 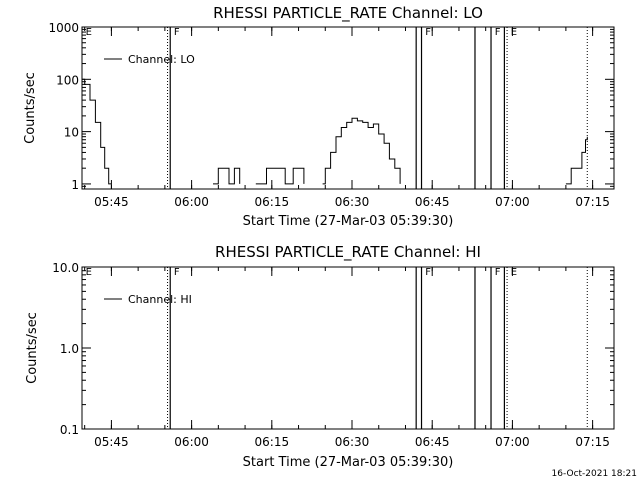 What do you see at coordinates (348, 252) in the screenshot?
I see `panel-hi-title: RHESSI PARTICLE_RATE Channel: HI` at bounding box center [348, 252].